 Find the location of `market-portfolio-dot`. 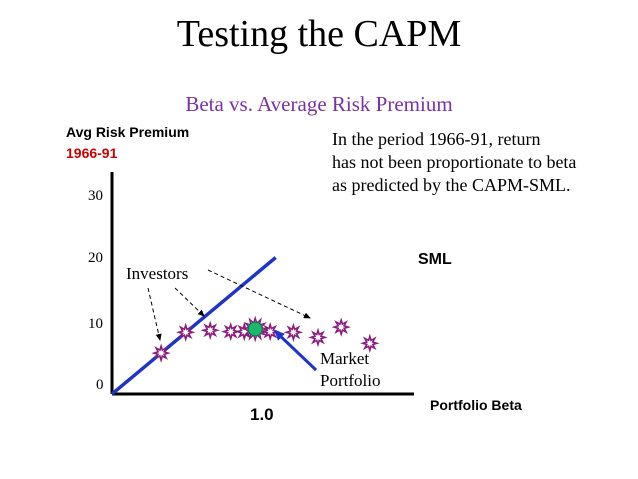

market-portfolio-dot is located at coordinates (255, 329).